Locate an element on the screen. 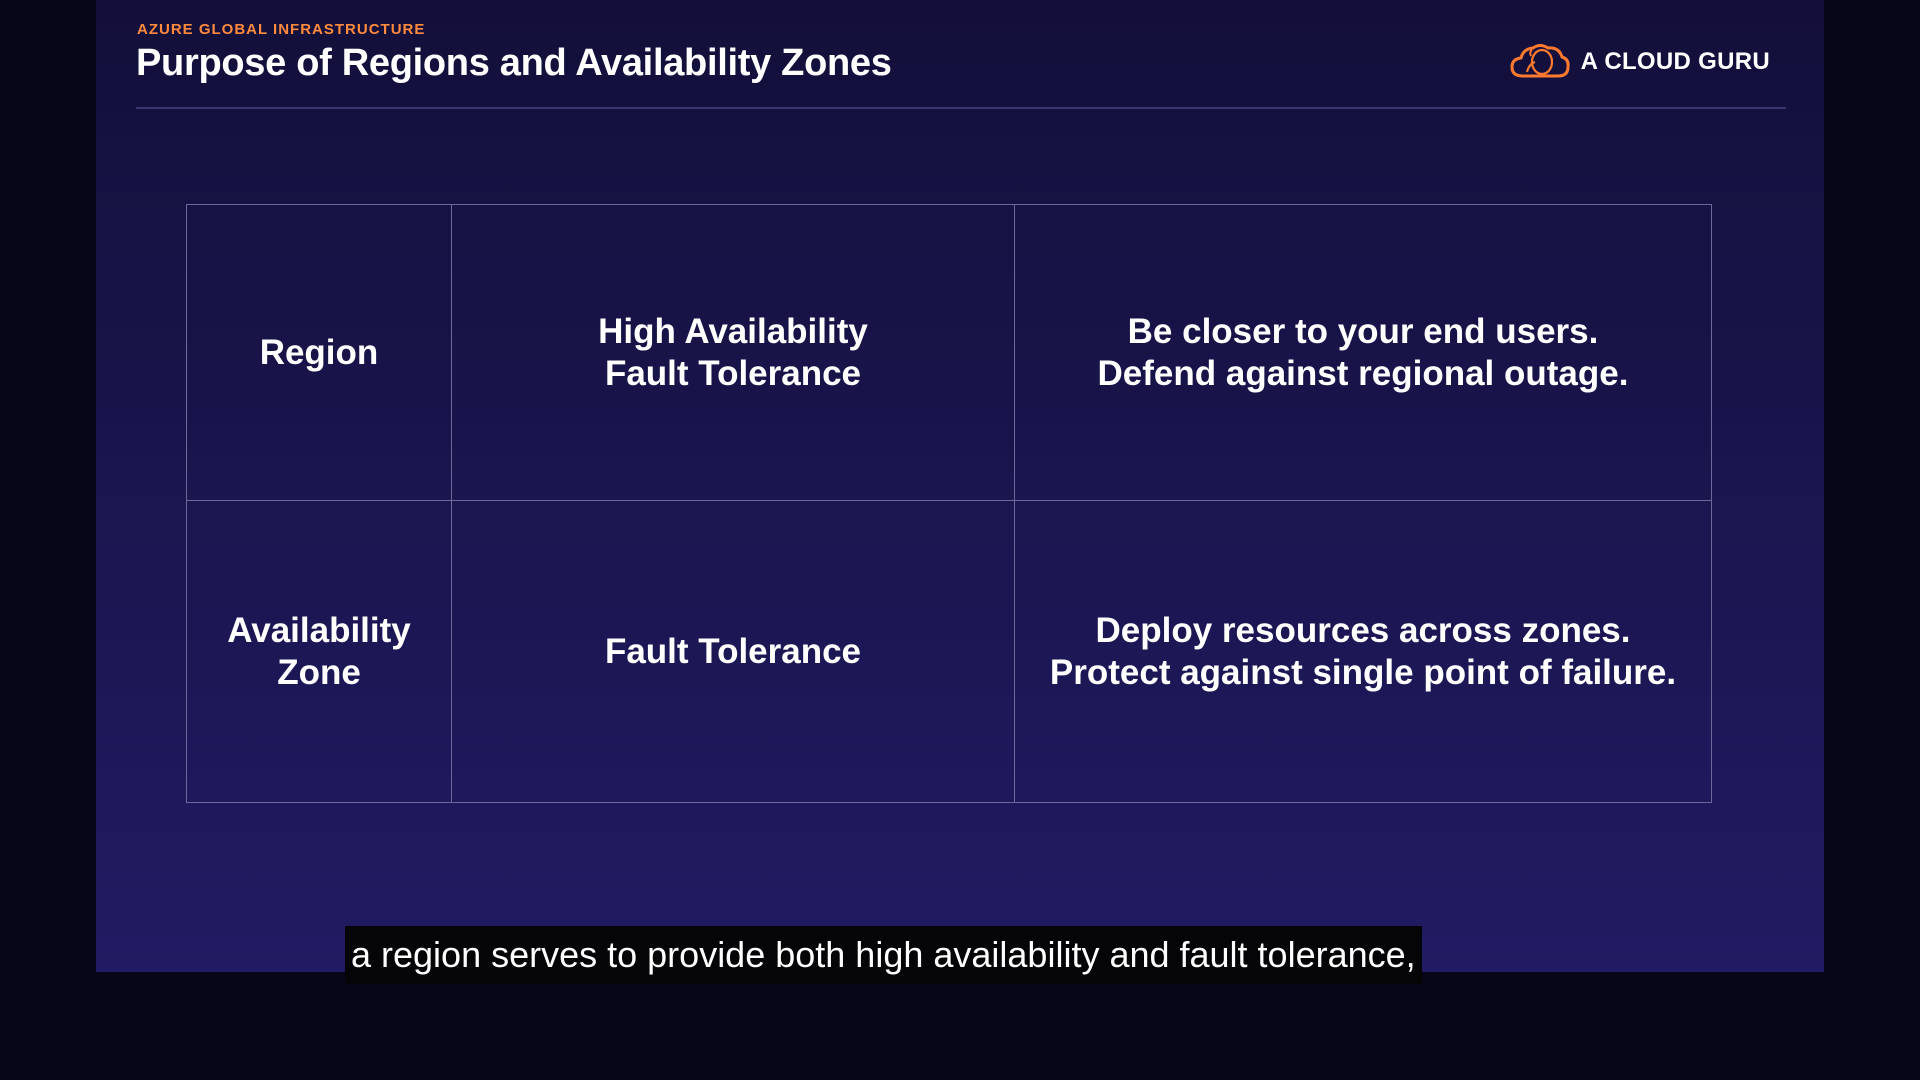  slide-eyebrow: AZURE GLOBAL INFRASTRUCTURE is located at coordinates (281, 29).